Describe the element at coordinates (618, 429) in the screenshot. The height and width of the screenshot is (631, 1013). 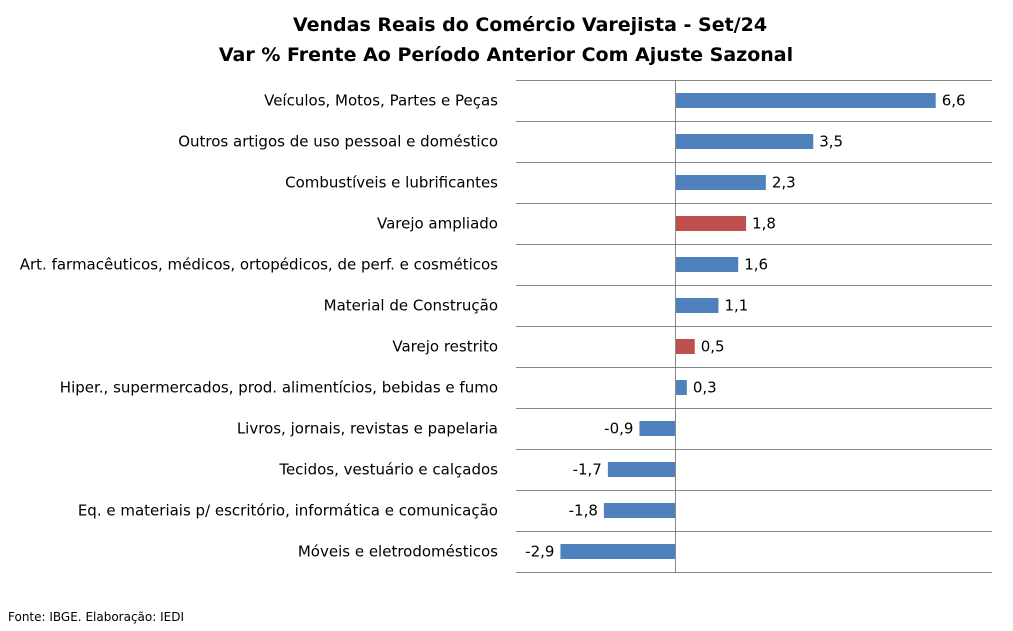
I see `data-label: -0,9` at that location.